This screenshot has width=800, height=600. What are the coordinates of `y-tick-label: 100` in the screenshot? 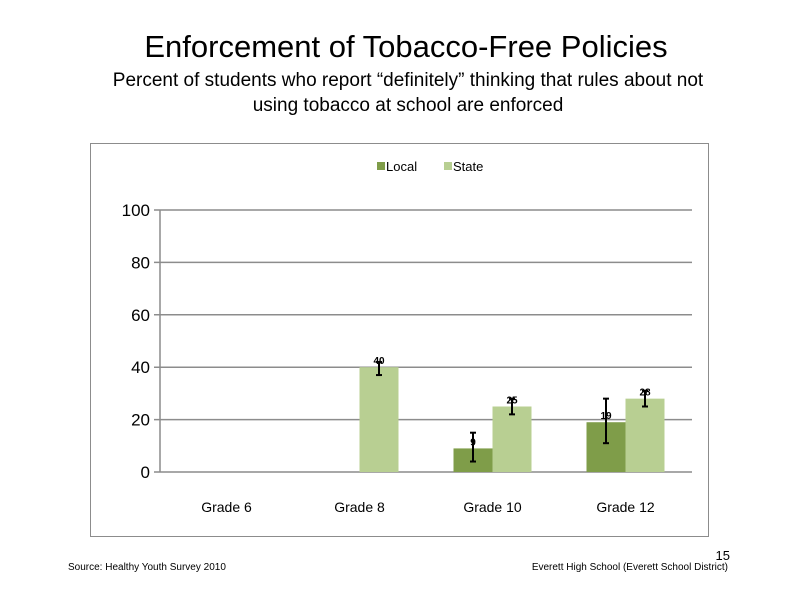 It's located at (136, 210).